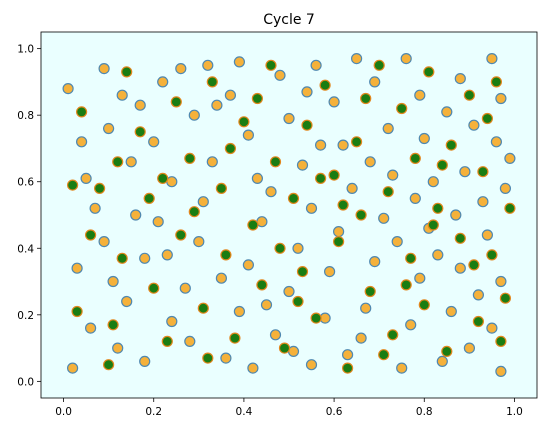 This screenshot has height=435, width=547. Describe the element at coordinates (25, 316) in the screenshot. I see `y-tick-label: 0.2` at that location.